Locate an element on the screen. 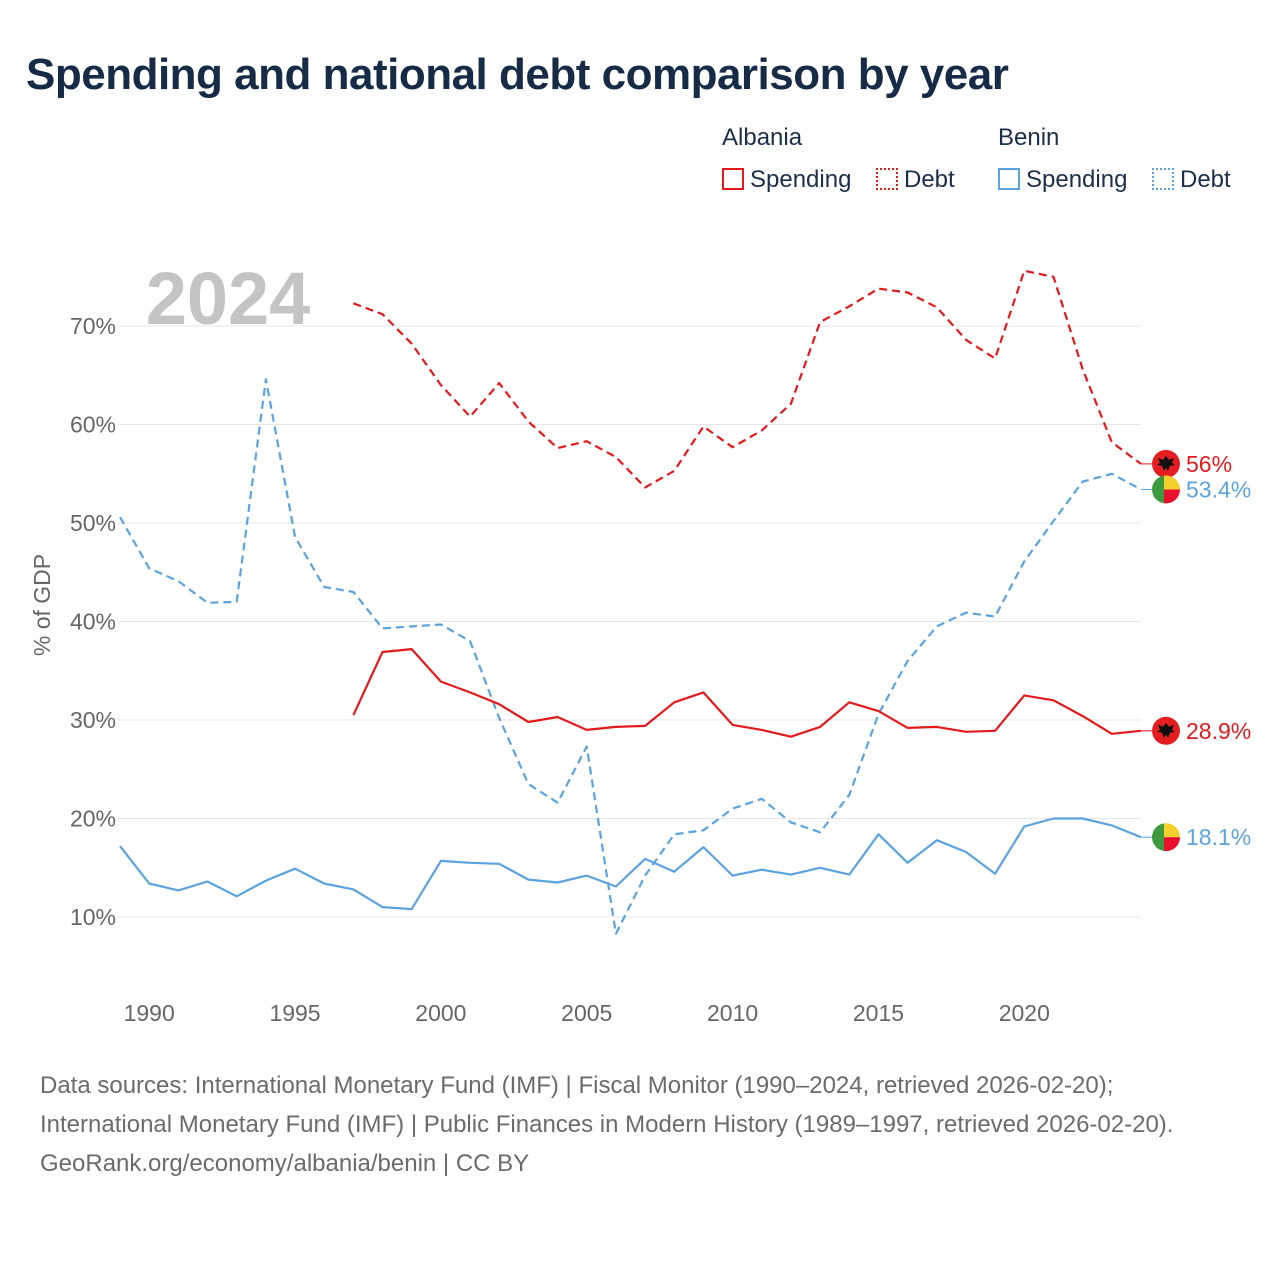  x-tick-label: 2005 is located at coordinates (586, 1013).